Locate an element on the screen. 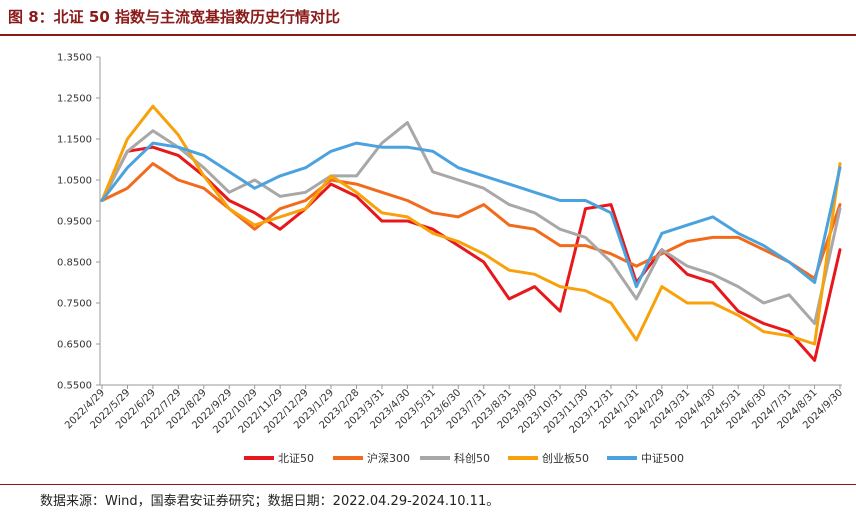 This screenshot has height=521, width=856. legend-label: 北证50 is located at coordinates (296, 458).